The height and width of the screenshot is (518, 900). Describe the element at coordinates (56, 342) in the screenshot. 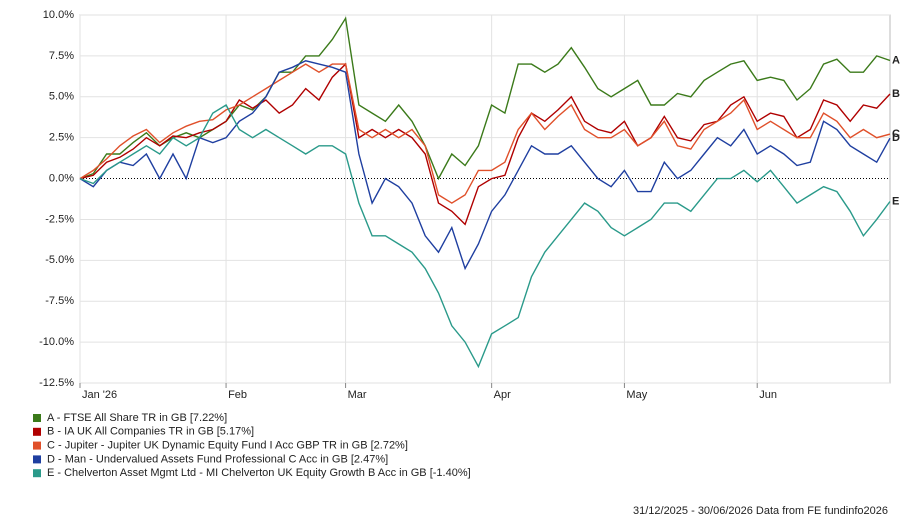

I see `y-tick-label: -10.0%` at that location.